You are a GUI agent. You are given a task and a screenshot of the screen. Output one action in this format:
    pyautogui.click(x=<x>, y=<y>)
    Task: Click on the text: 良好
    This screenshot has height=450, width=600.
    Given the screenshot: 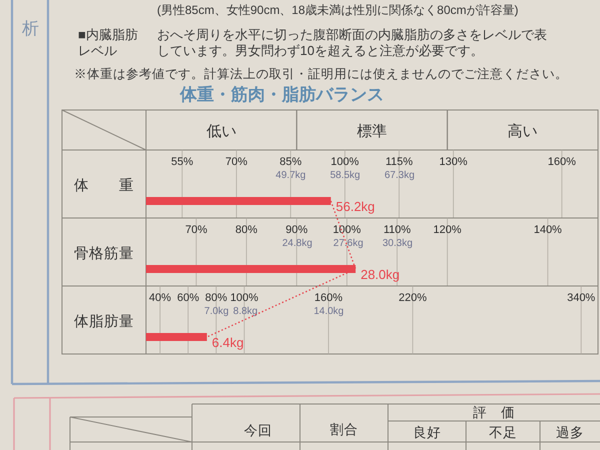 What is the action you would take?
    pyautogui.click(x=427, y=432)
    